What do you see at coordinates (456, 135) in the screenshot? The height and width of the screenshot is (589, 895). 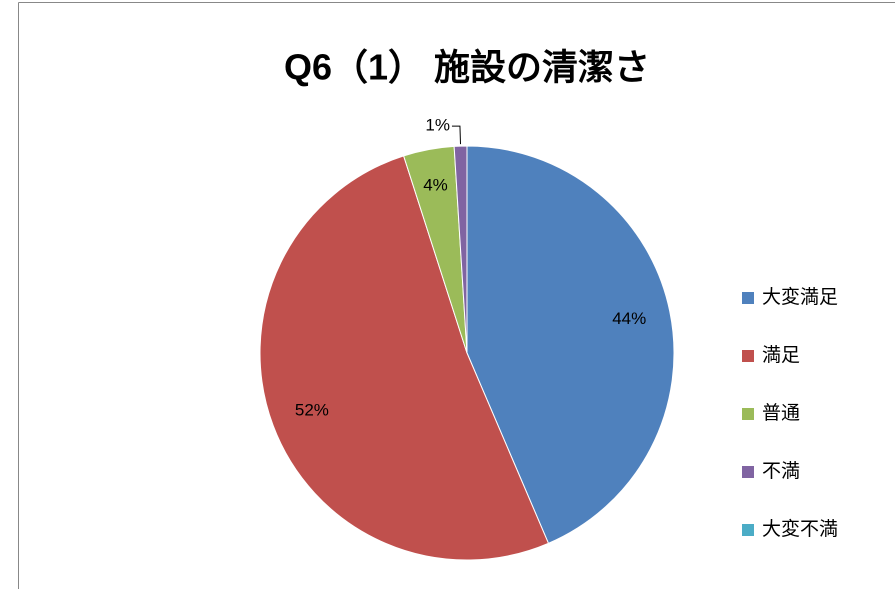 I see `leader-line` at bounding box center [456, 135].